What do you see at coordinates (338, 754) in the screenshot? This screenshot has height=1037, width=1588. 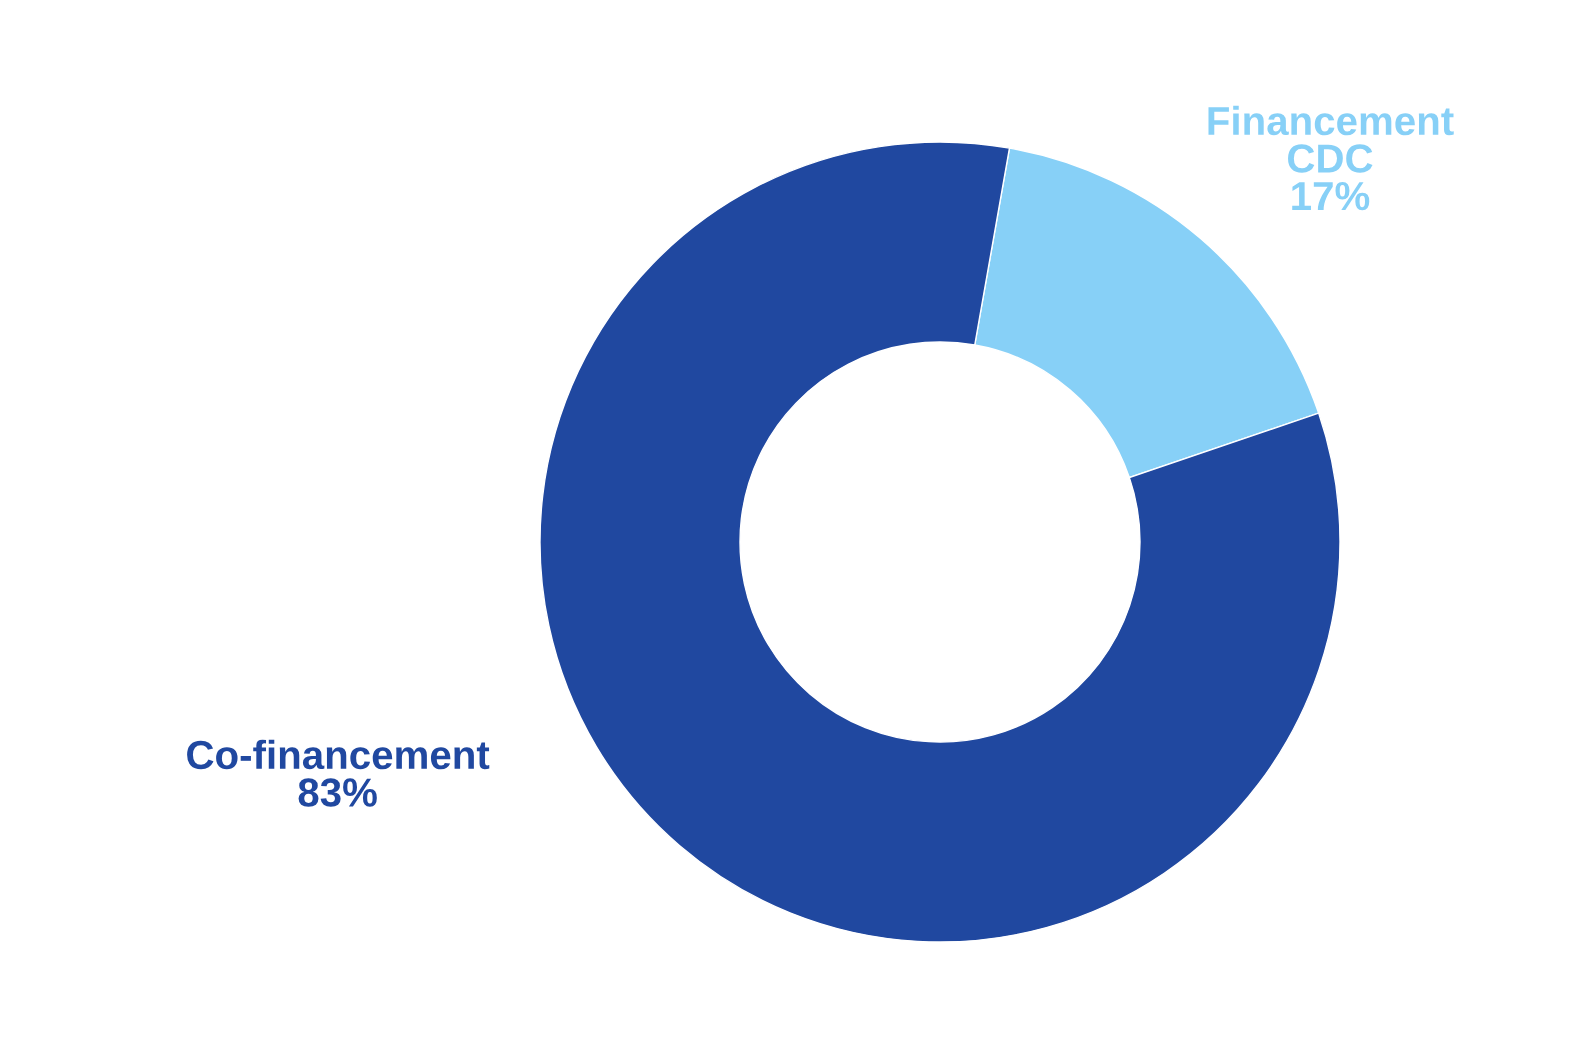 I see `slice-label: Co-financement` at bounding box center [338, 754].